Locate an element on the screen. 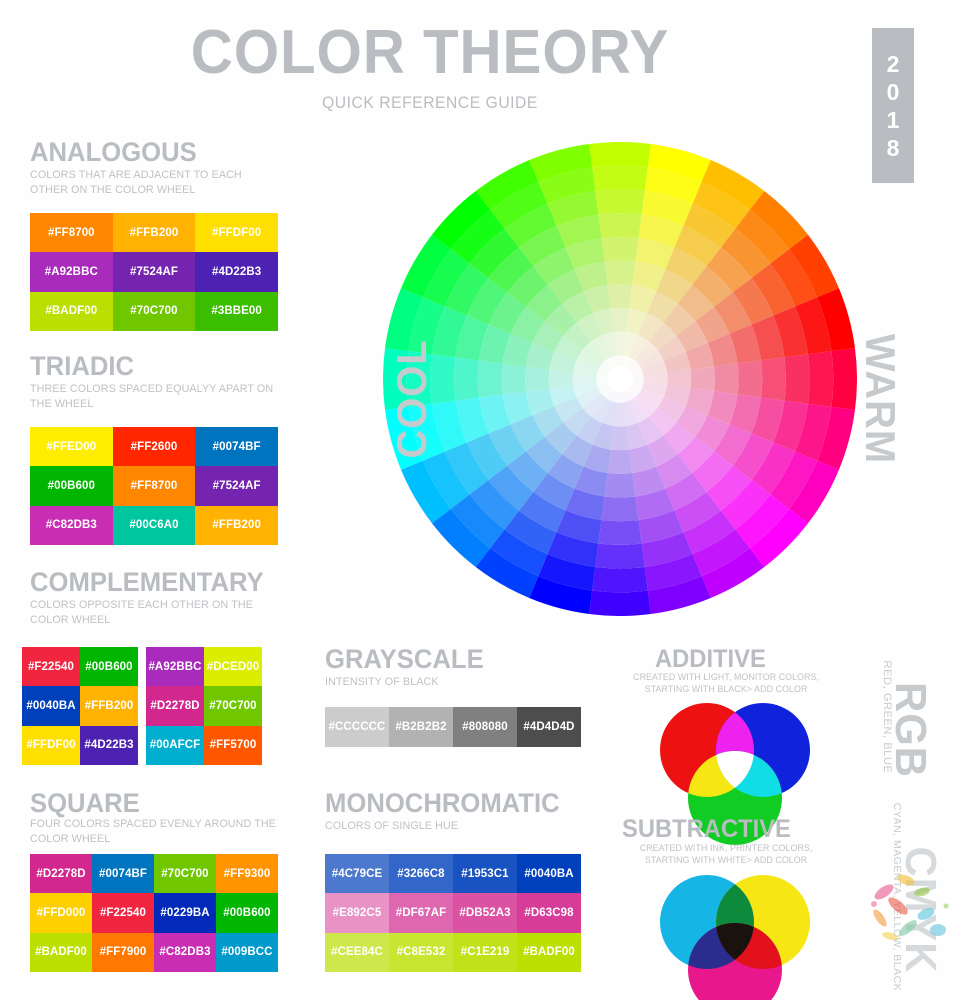  color-swatch: #FFED00 is located at coordinates (71, 447).